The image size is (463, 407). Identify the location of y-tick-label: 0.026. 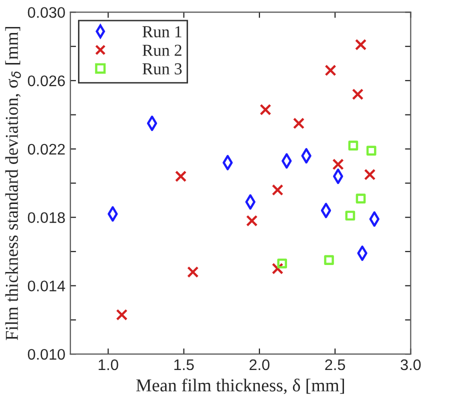
(46, 80).